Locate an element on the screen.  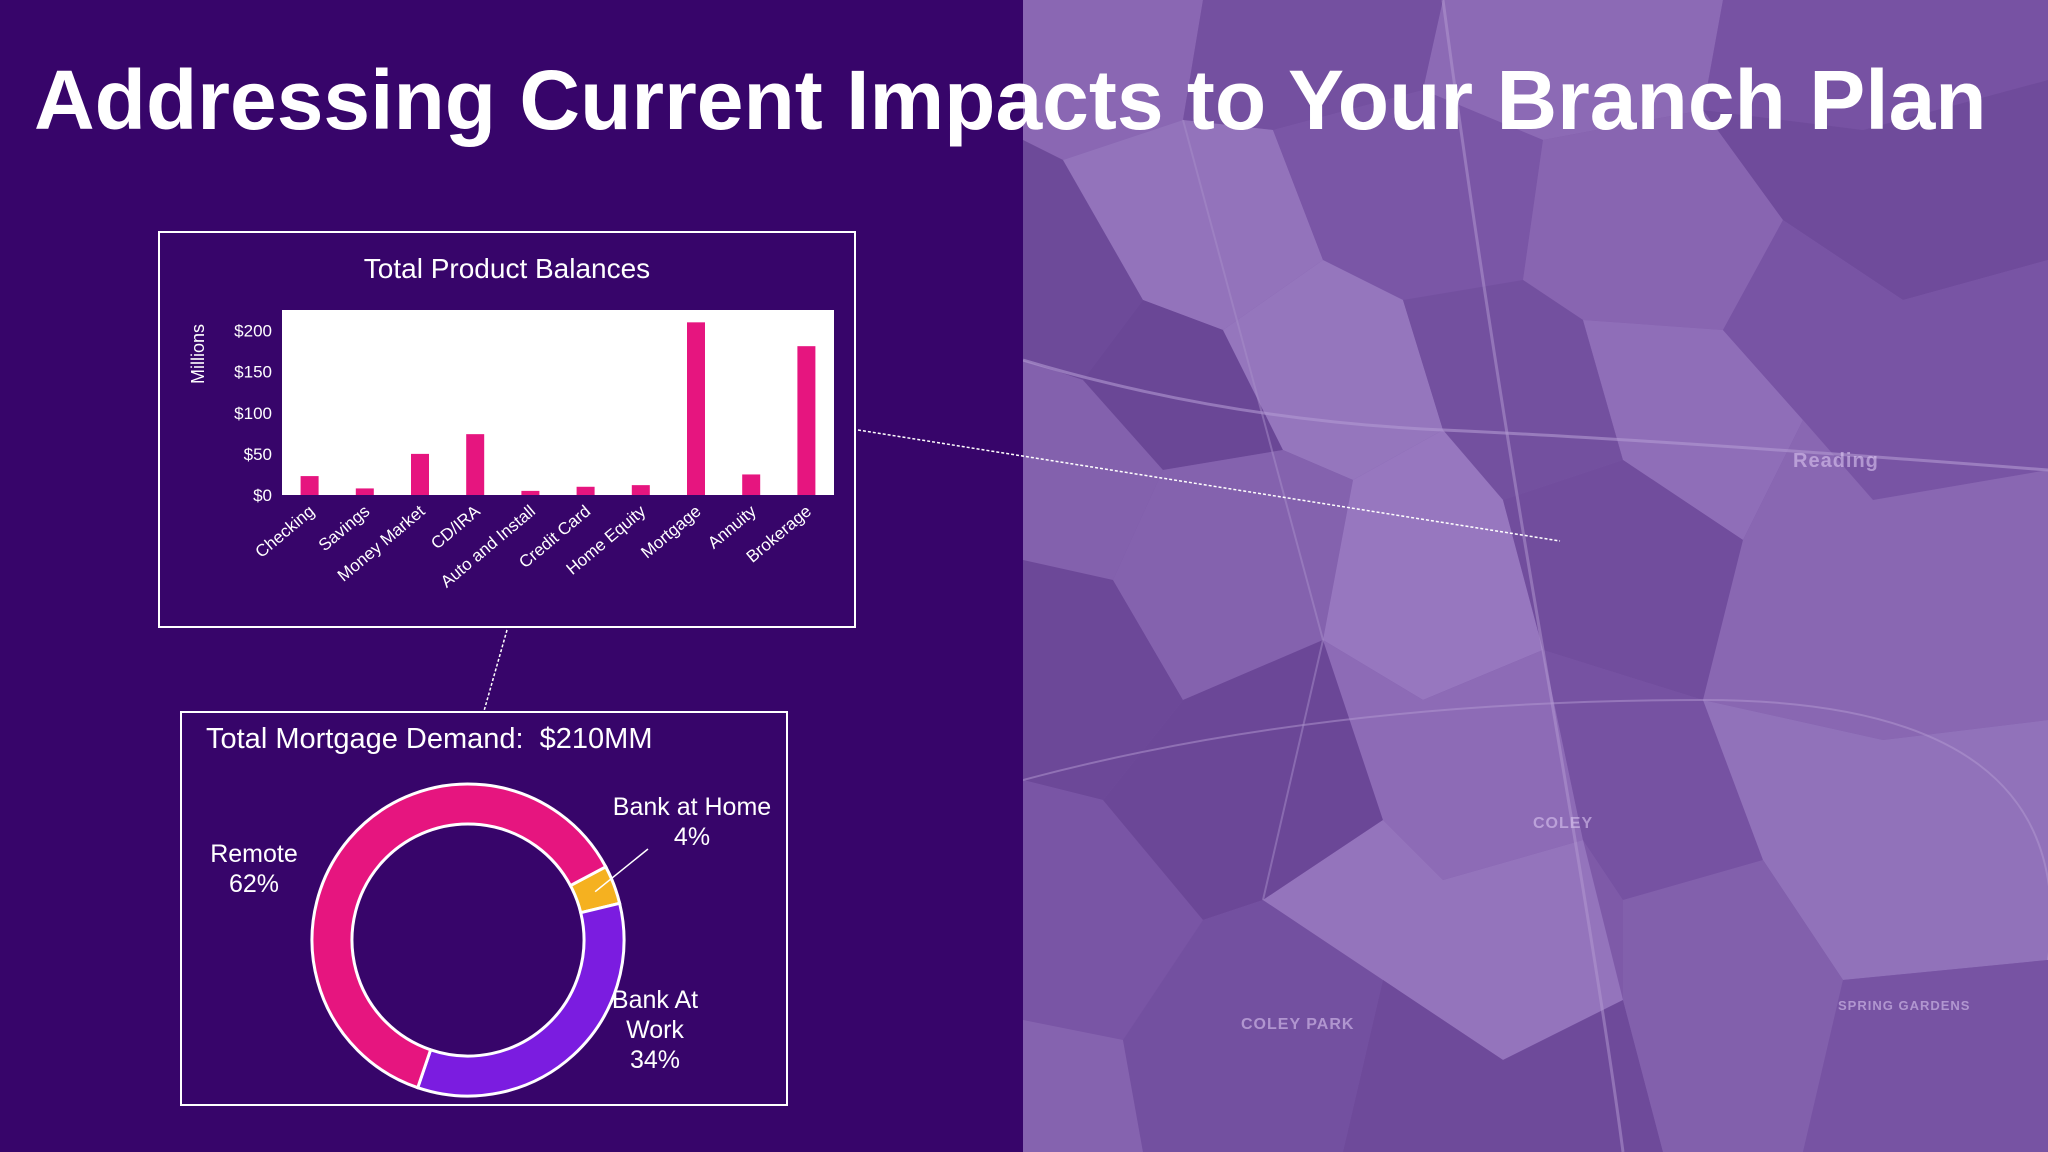
bar-cd-ira is located at coordinates (475, 464).